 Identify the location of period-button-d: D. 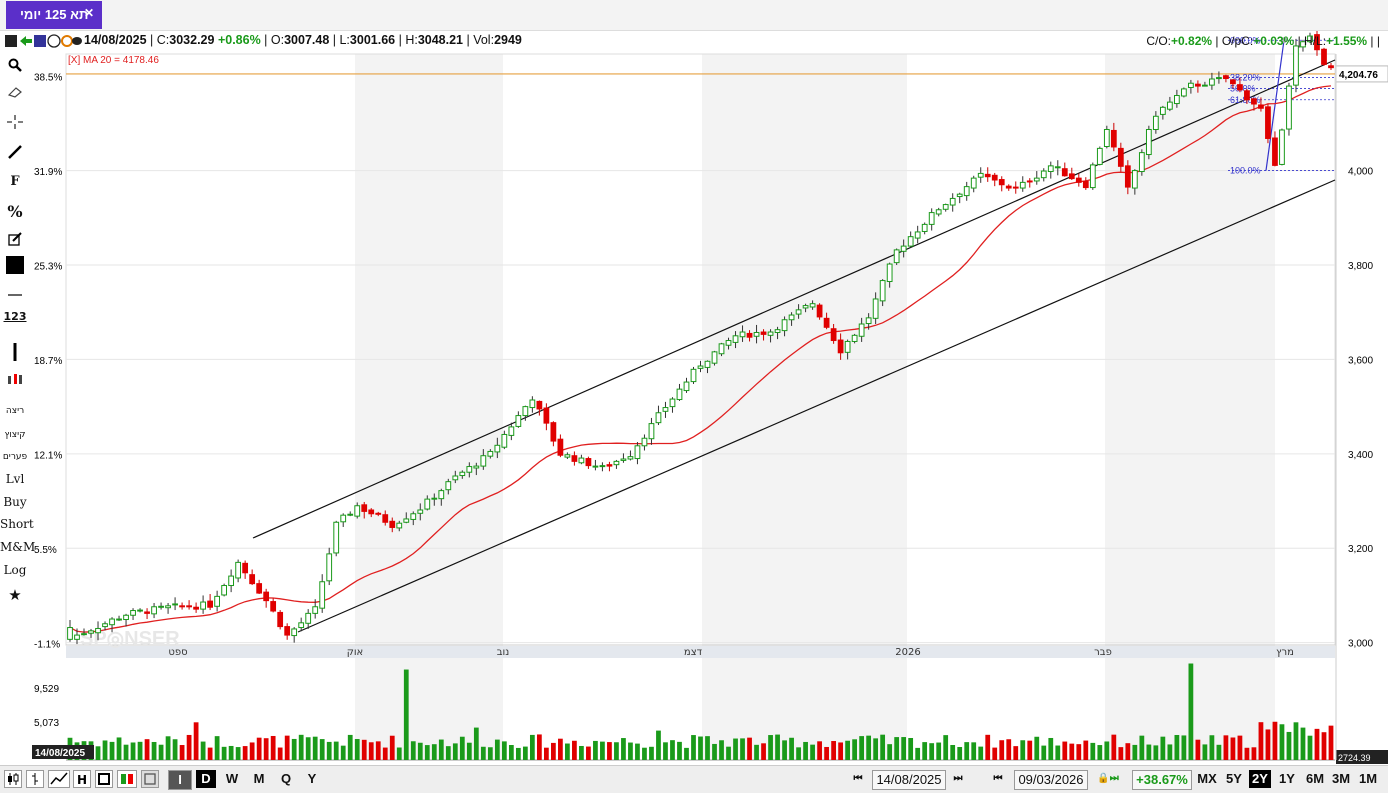
(206, 779).